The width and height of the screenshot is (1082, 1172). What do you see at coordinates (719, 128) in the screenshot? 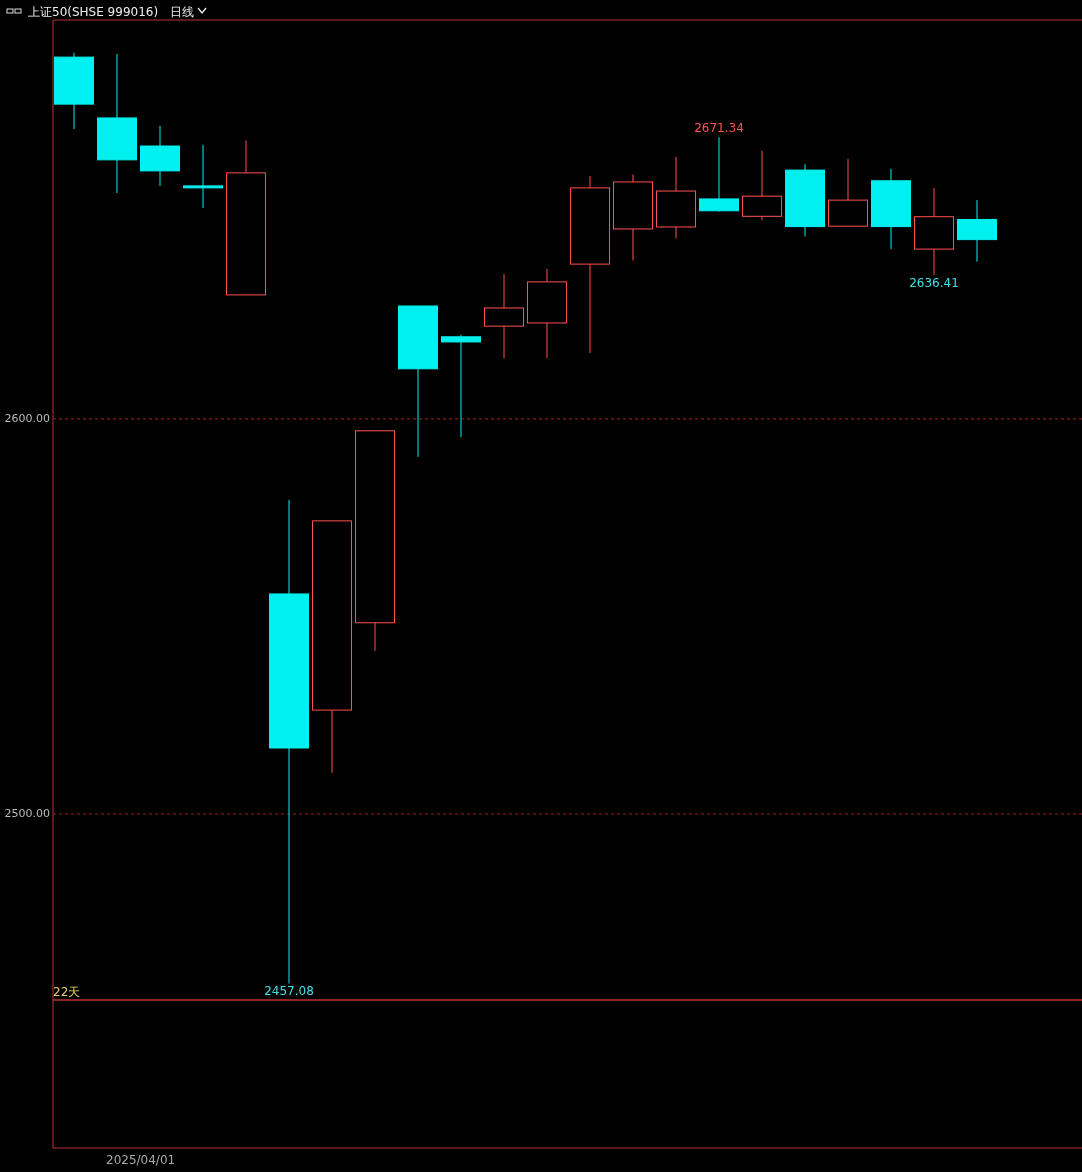
I see `annotation: 2671.34` at bounding box center [719, 128].